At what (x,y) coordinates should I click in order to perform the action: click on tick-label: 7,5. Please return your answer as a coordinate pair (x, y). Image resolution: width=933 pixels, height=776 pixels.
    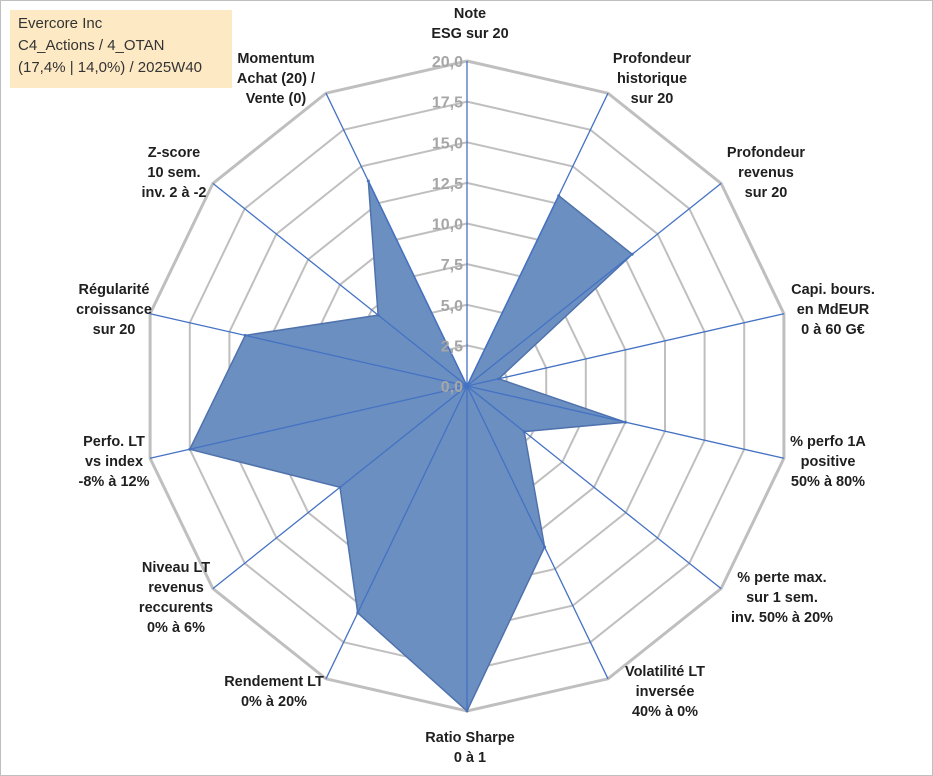
    Looking at the image, I should click on (452, 265).